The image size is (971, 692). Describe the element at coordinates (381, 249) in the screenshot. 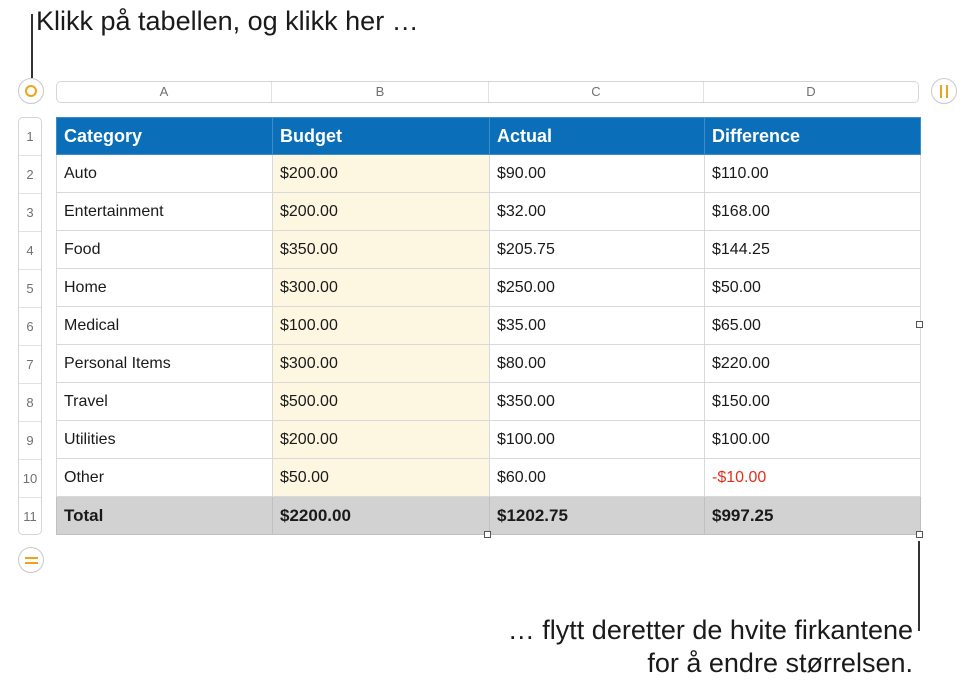

I see `cell-budget: $350.00` at that location.